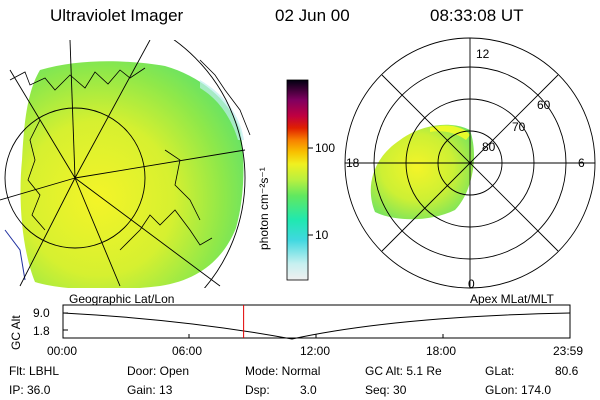  I want to click on colorbar-tick-10: 10, so click(322, 235).